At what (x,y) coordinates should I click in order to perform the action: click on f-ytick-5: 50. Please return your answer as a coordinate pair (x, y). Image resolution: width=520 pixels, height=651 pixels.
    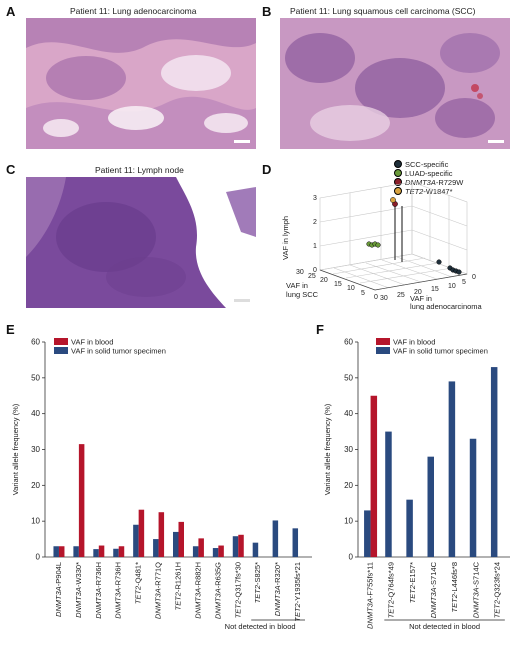
    Looking at the image, I should click on (348, 377).